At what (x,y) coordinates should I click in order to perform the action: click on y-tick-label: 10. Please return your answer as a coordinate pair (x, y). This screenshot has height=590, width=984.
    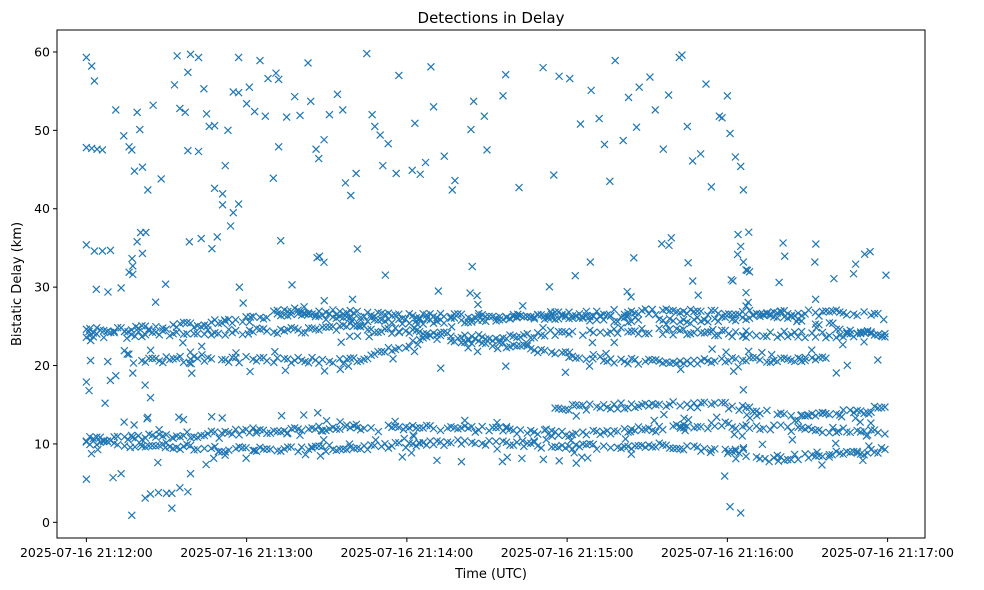
    Looking at the image, I should click on (42, 443).